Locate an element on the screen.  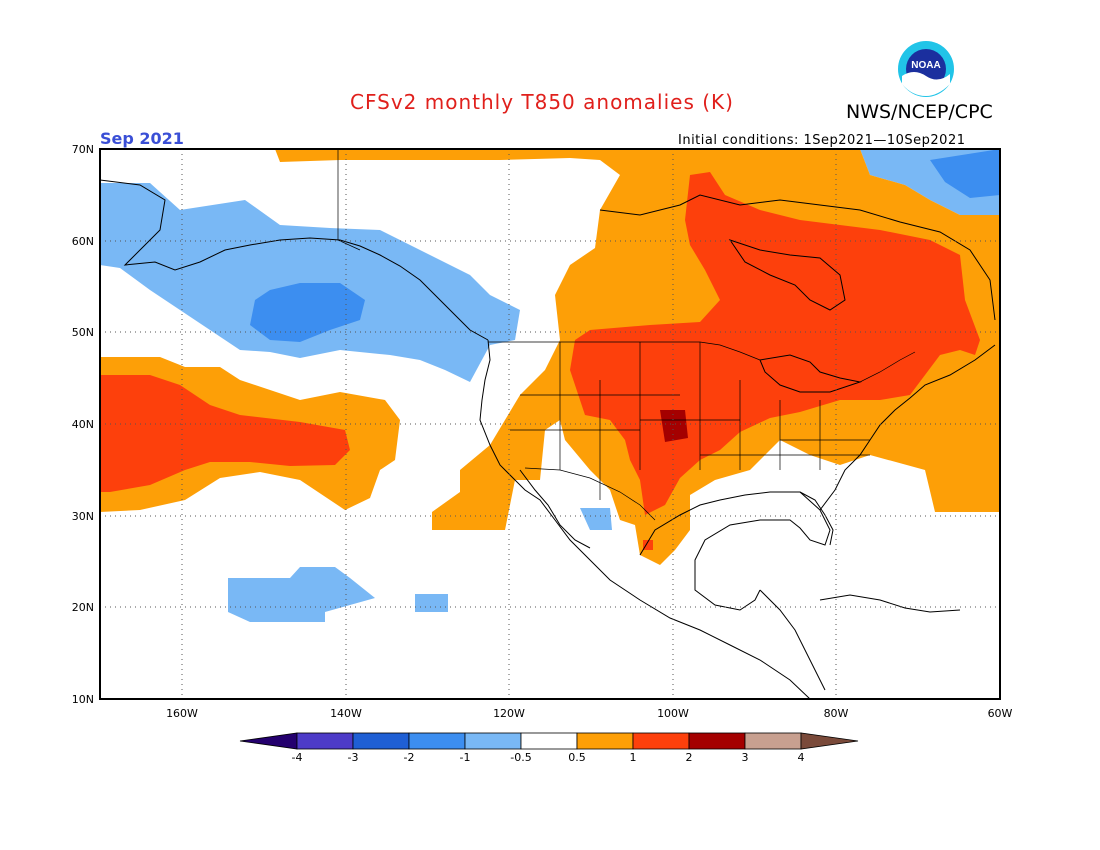
us-mexico-border is located at coordinates (590, 494).